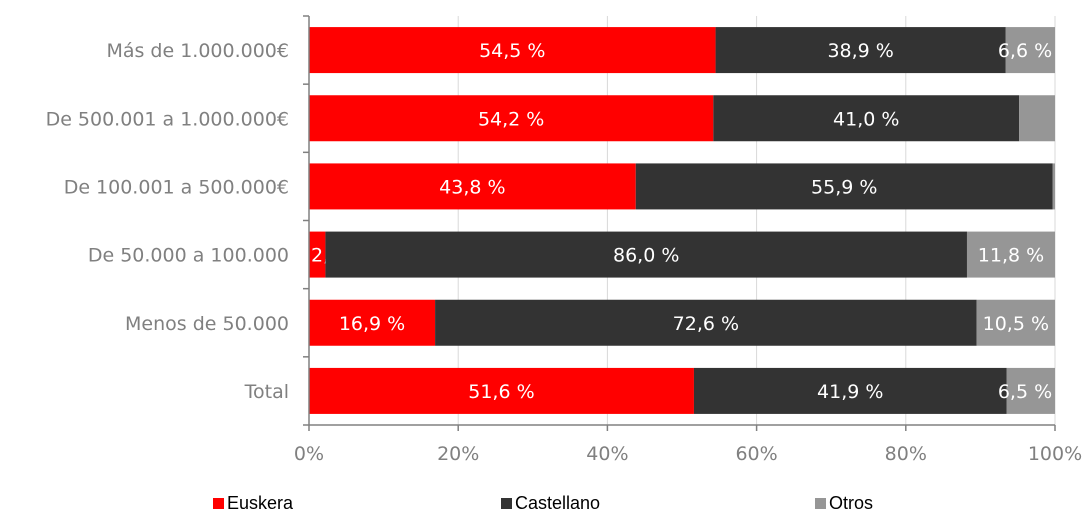  What do you see at coordinates (458, 454) in the screenshot?
I see `x-tick-label-1: 20%` at bounding box center [458, 454].